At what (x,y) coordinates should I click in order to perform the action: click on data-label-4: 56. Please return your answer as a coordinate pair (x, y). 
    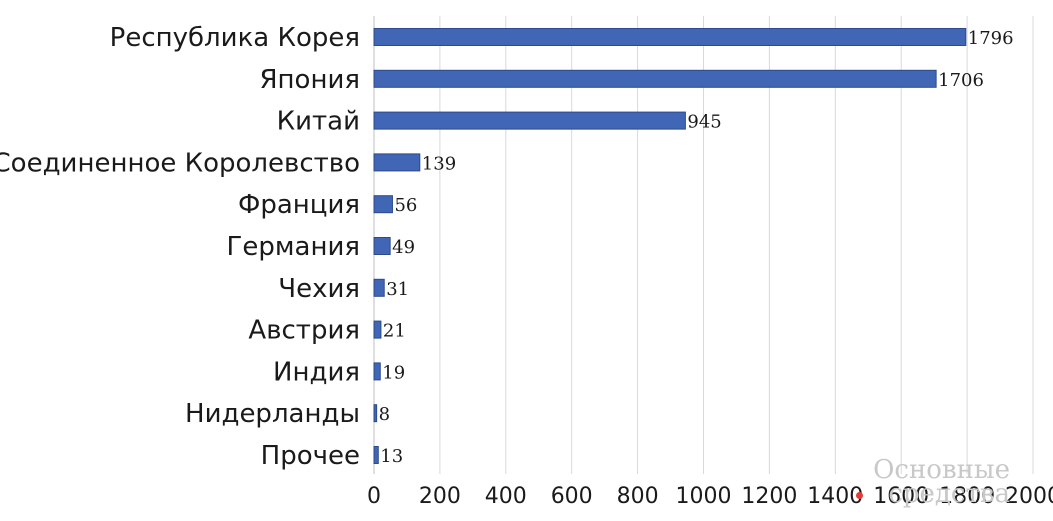
    Looking at the image, I should click on (405, 205).